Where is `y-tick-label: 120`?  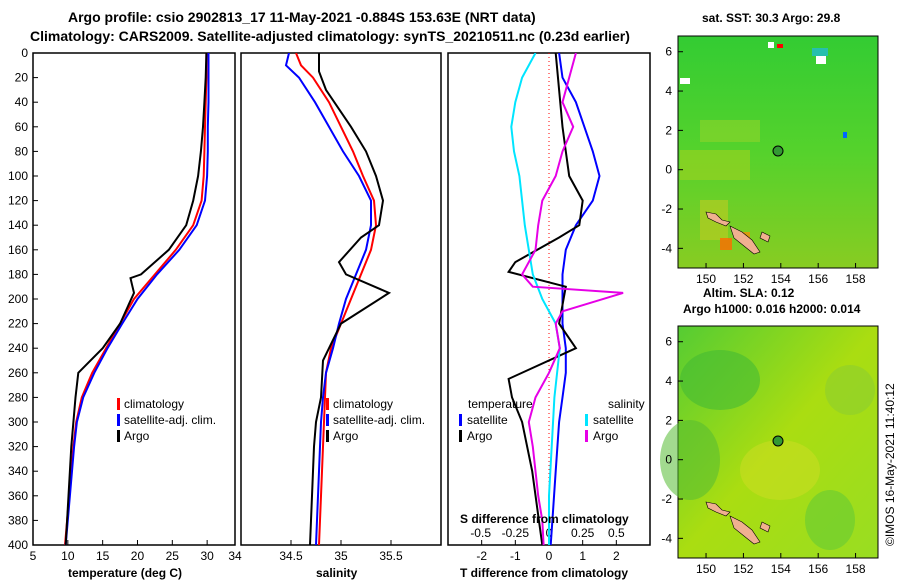 y-tick-label: 120 is located at coordinates (18, 201).